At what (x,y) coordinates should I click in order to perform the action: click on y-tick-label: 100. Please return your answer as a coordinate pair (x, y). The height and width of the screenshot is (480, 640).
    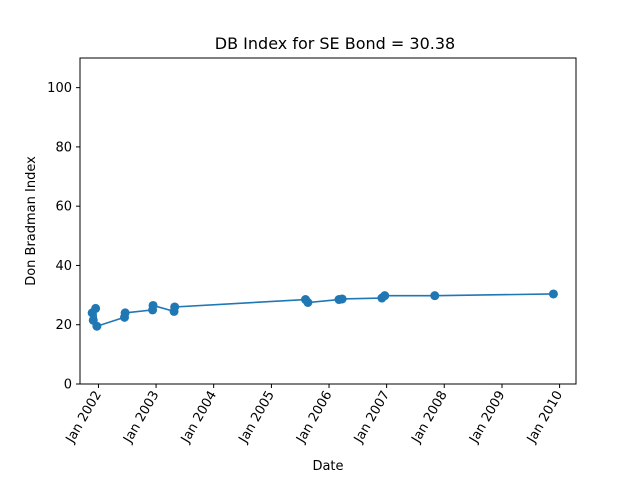
    Looking at the image, I should click on (59, 88).